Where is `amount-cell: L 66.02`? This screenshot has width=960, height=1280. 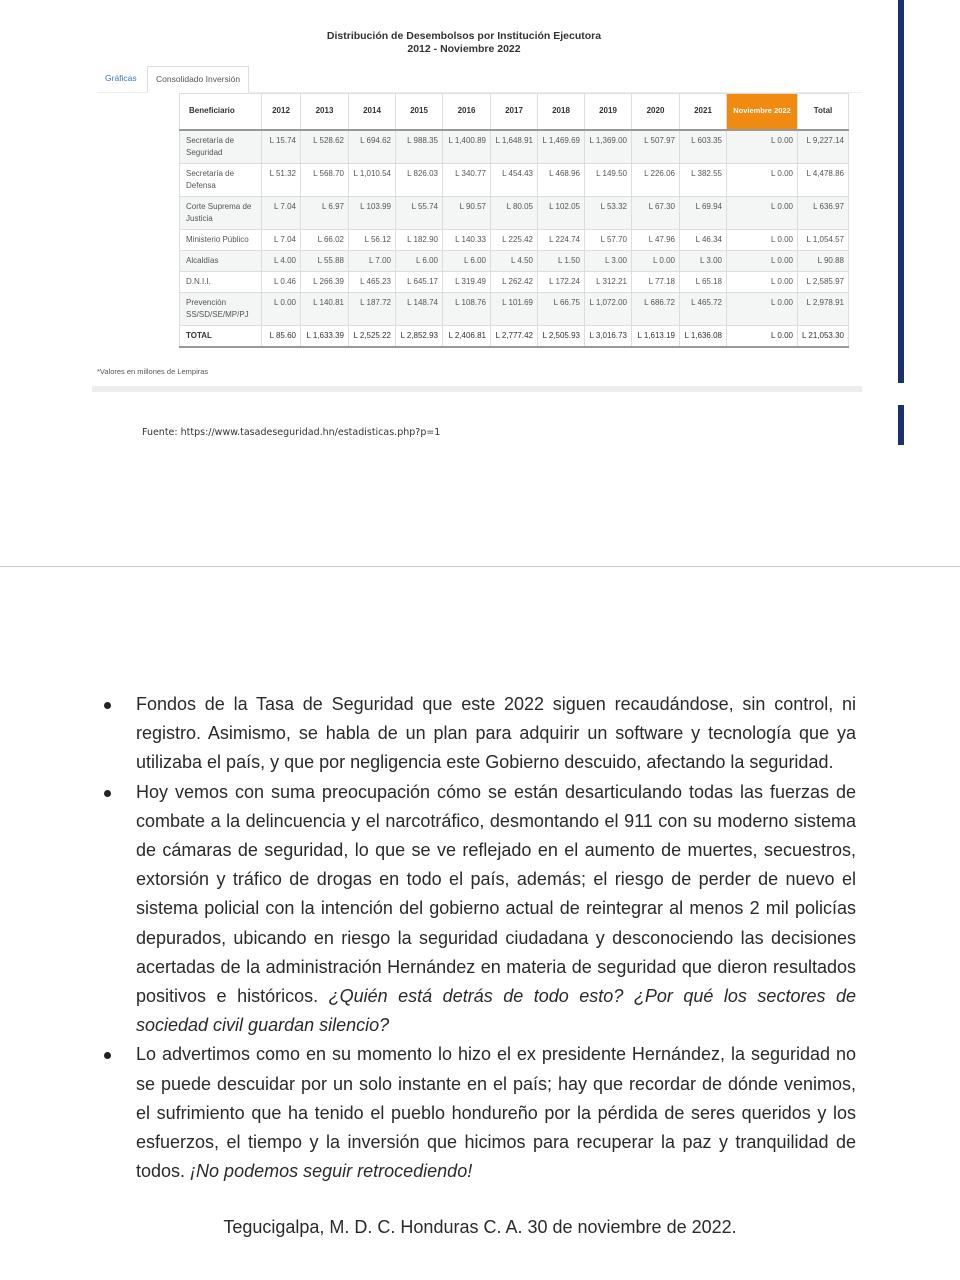
amount-cell: L 66.02 is located at coordinates (324, 239).